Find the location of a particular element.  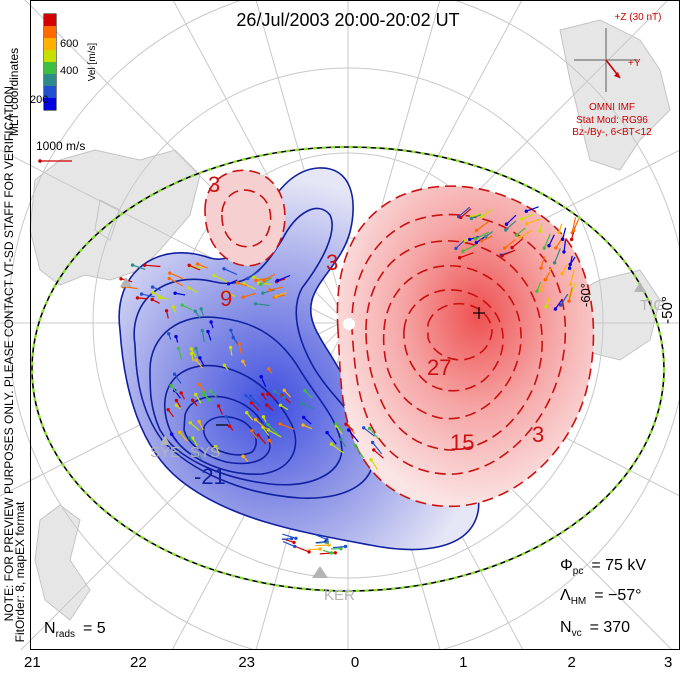

radar-marker-hal is located at coordinates (126, 282).